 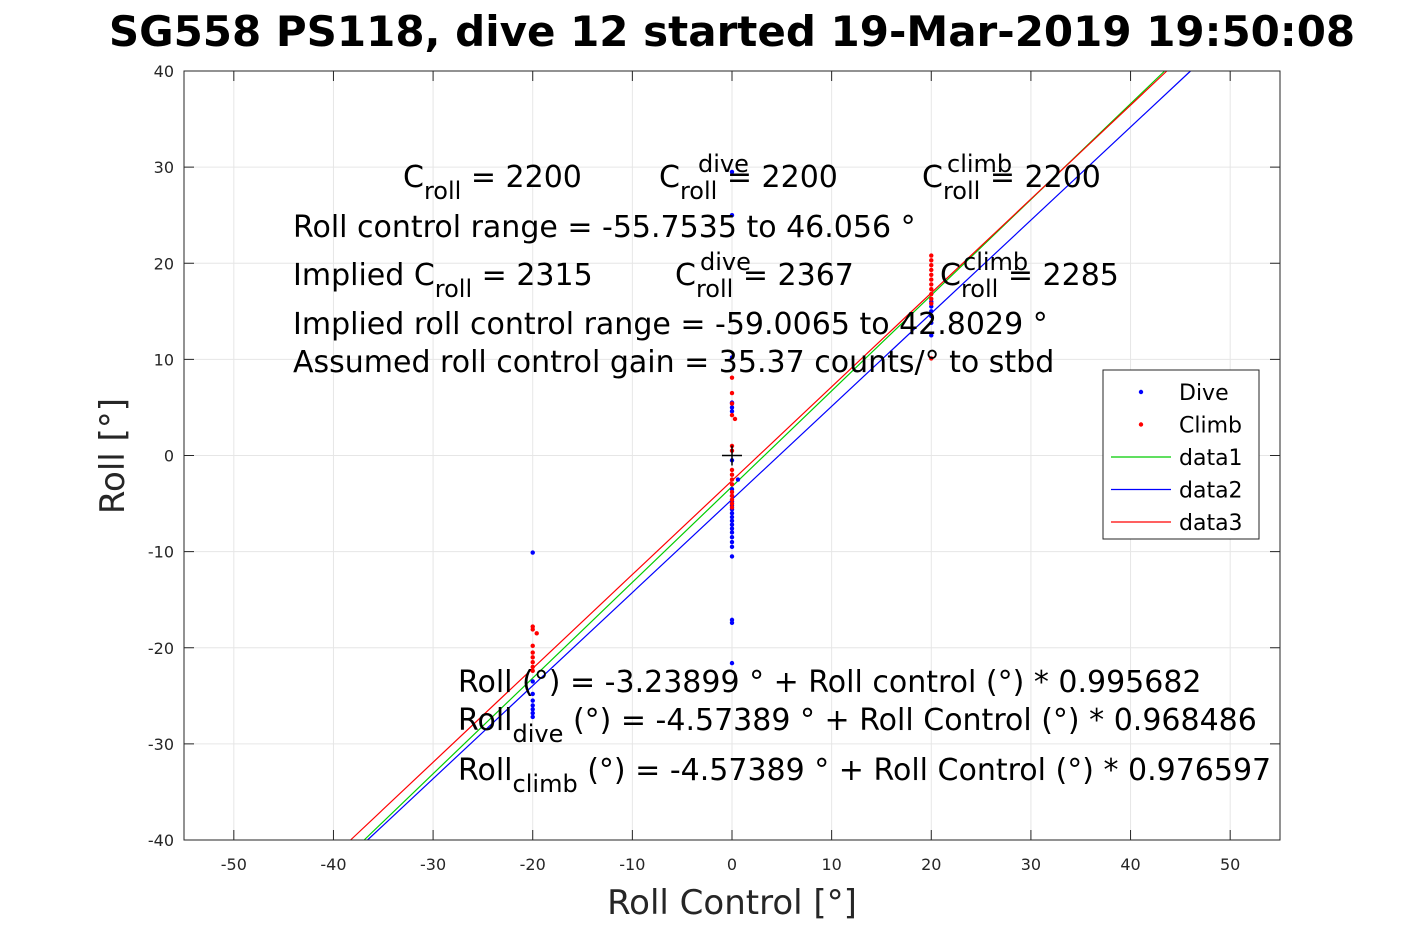 What do you see at coordinates (1031, 864) in the screenshot?
I see `x-tick-label: 30` at bounding box center [1031, 864].